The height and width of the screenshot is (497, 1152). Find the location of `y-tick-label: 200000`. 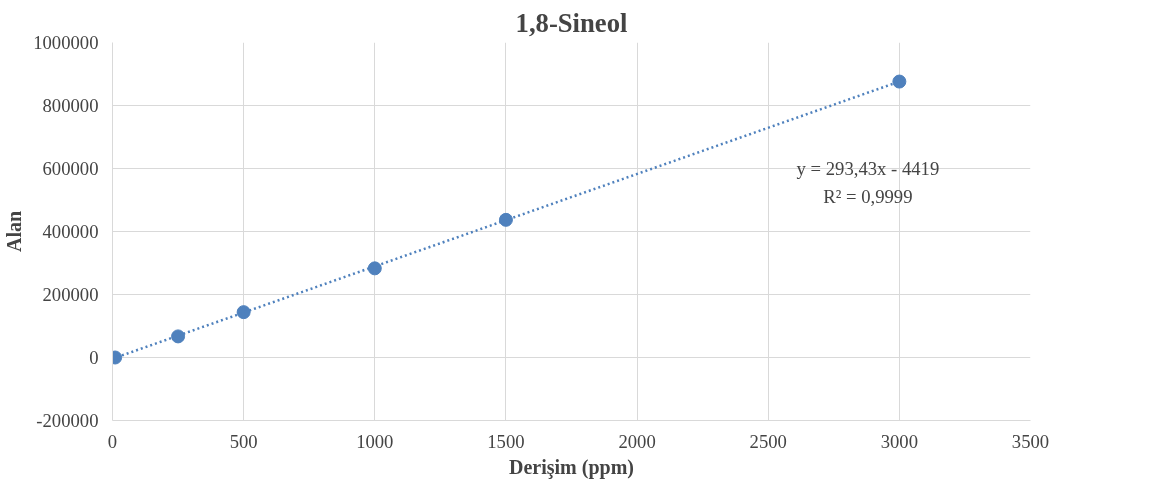

y-tick-label: 200000 is located at coordinates (70, 294).